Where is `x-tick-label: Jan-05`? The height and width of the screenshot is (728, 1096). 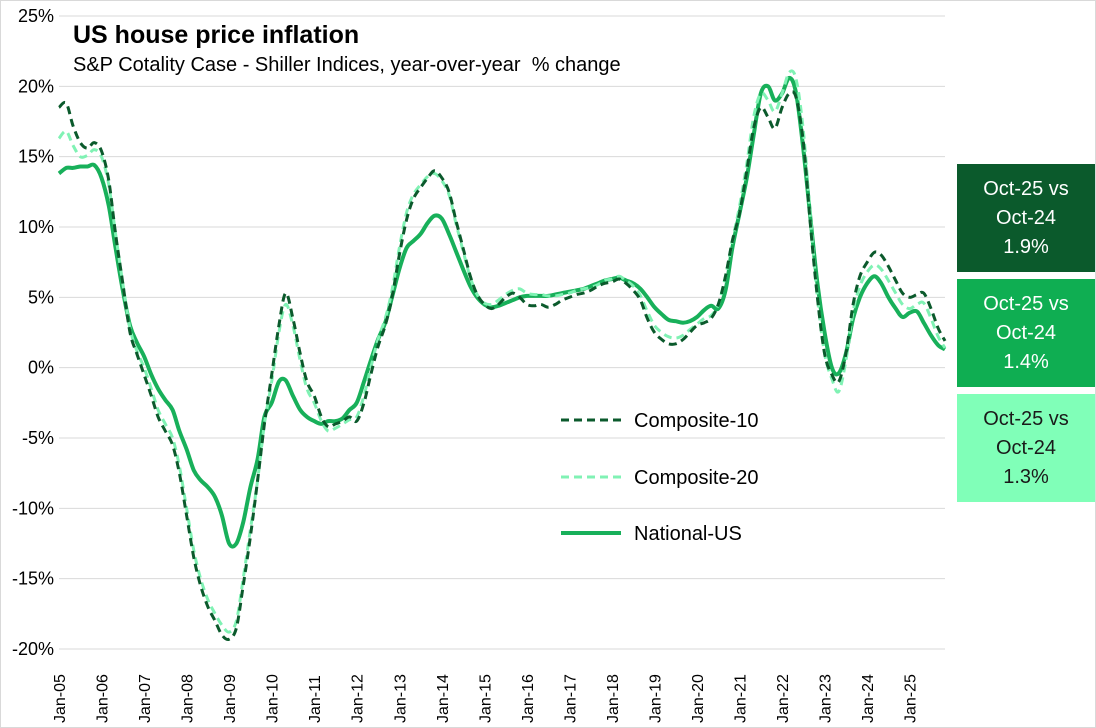 x-tick-label: Jan-05 is located at coordinates (60, 698).